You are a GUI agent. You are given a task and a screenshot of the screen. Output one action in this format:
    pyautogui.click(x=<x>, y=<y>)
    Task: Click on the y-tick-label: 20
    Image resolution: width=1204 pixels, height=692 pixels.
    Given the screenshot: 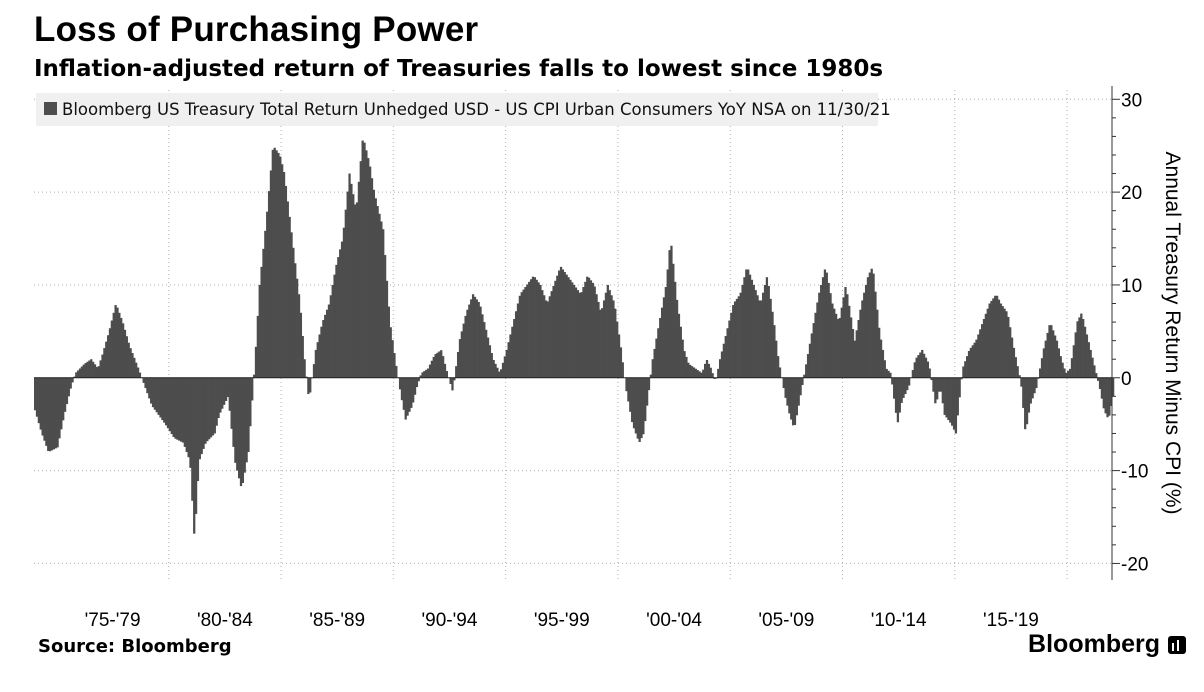 What is the action you would take?
    pyautogui.click(x=1131, y=193)
    